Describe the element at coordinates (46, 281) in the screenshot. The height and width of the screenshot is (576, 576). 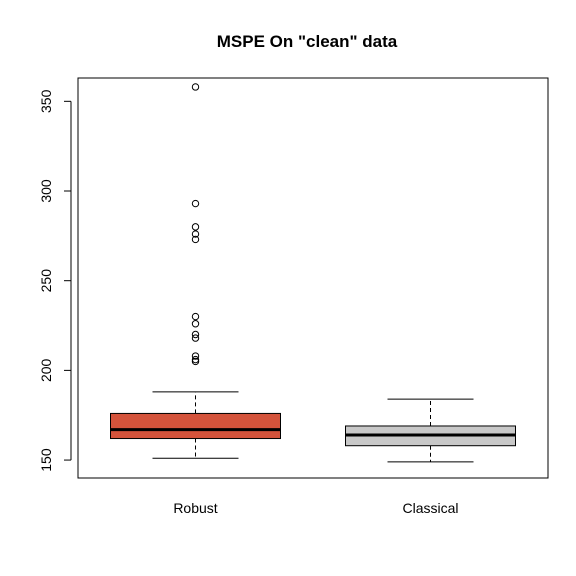
I see `y-tick-label: 250` at that location.